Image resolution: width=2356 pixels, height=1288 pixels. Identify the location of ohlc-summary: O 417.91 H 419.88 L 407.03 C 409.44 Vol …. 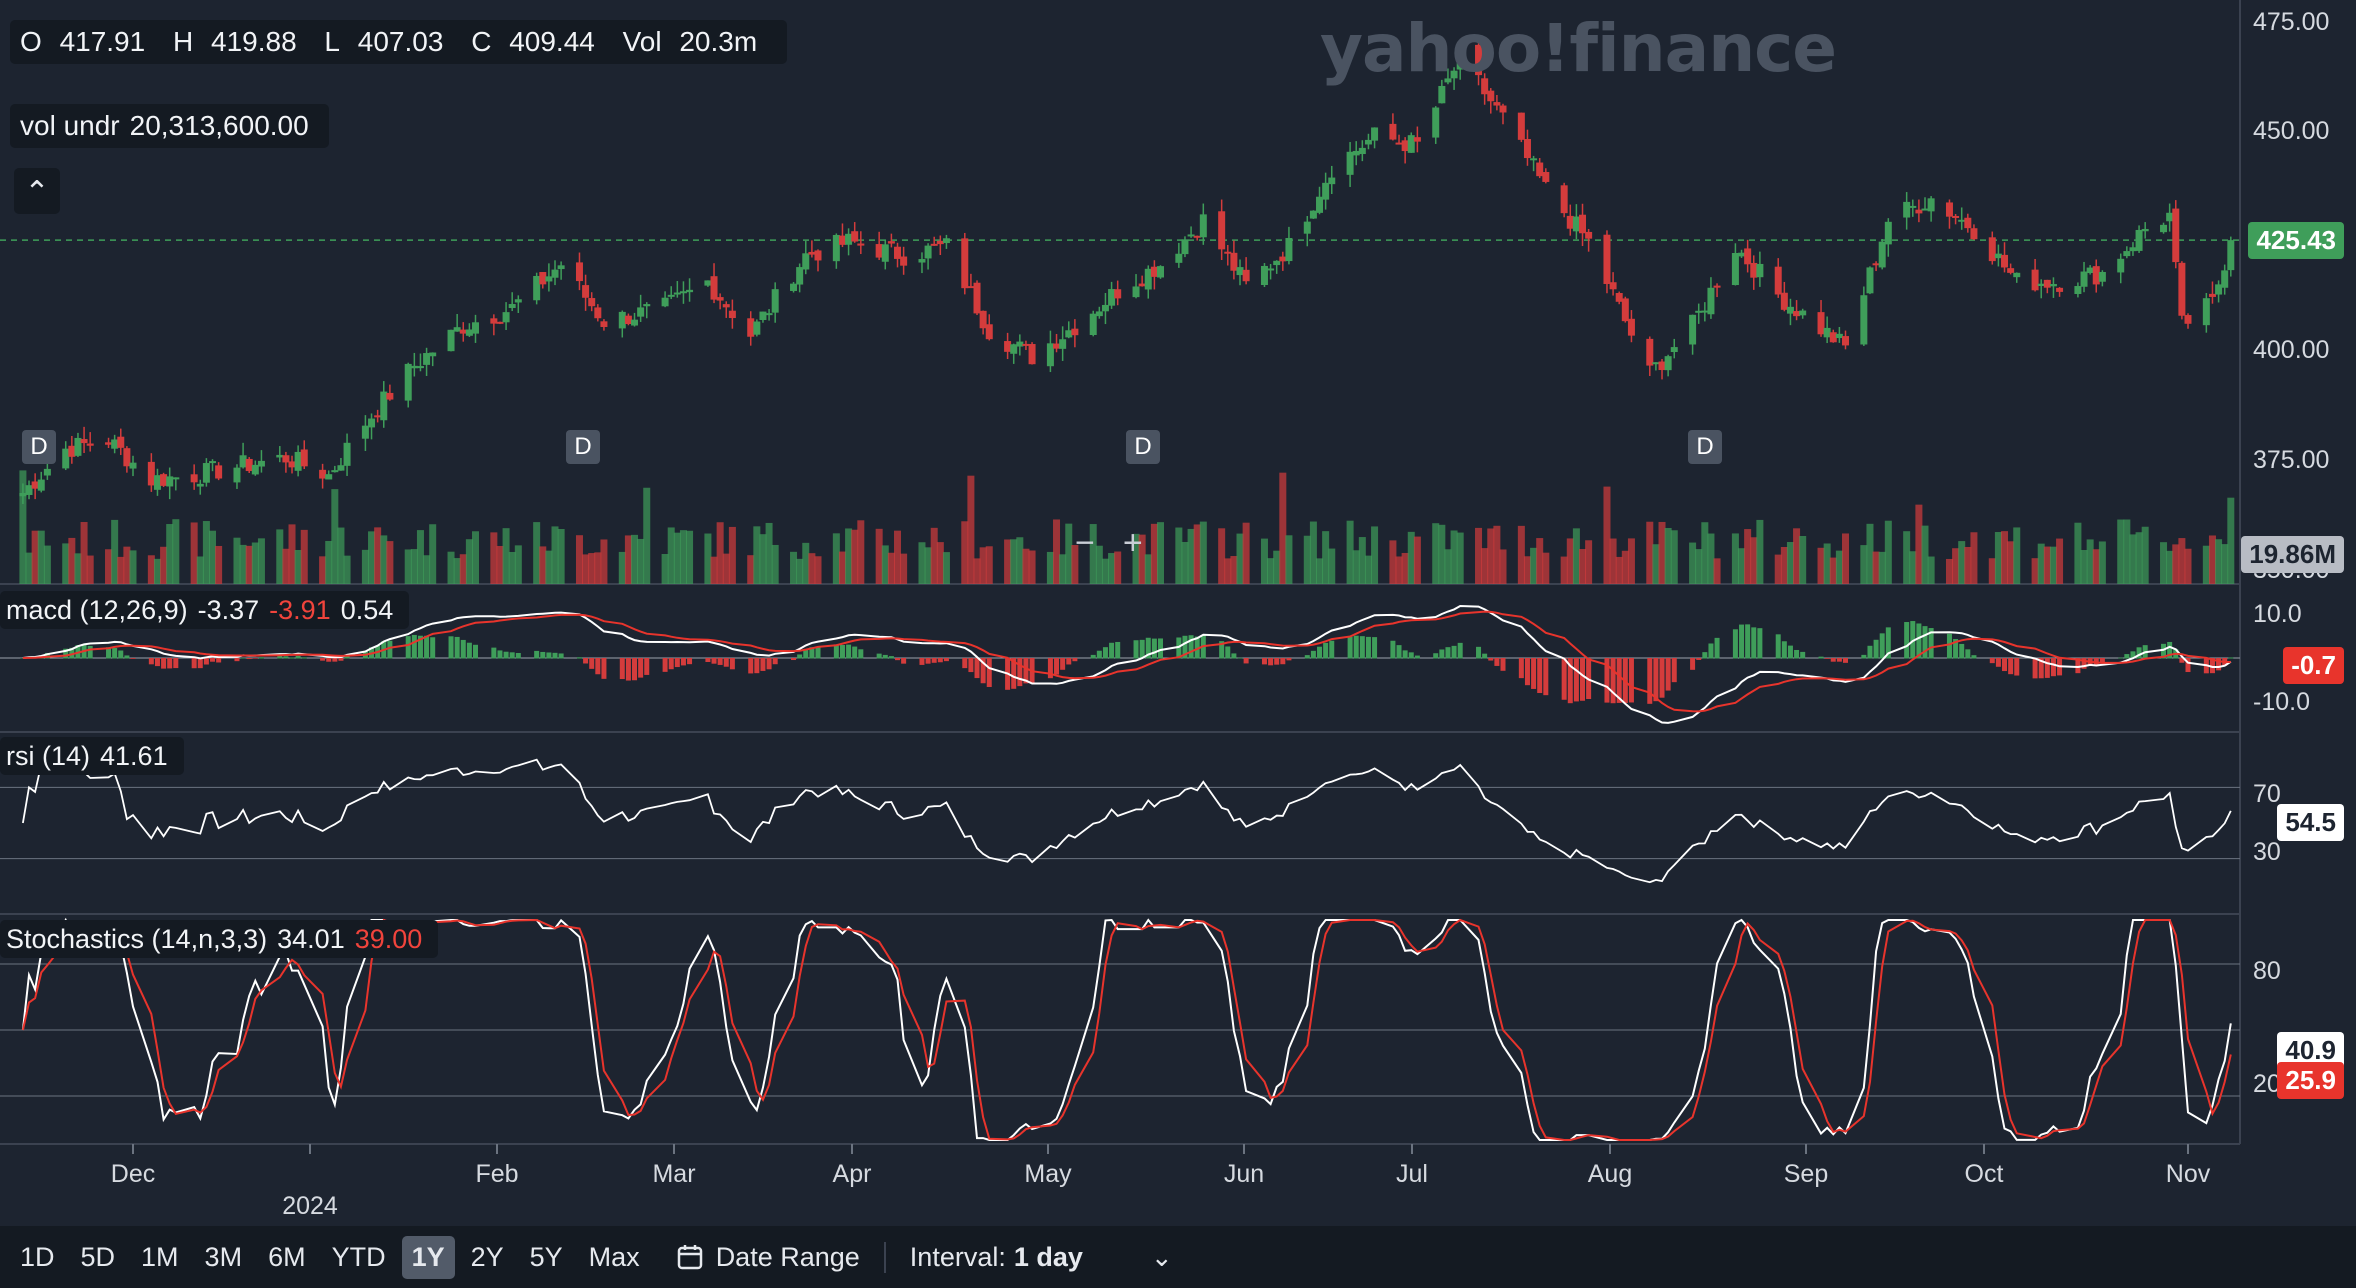
(399, 42).